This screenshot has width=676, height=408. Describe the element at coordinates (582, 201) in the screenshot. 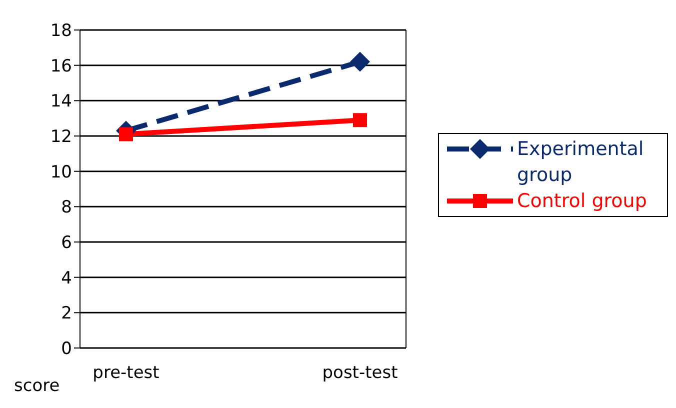

I see `legend-label: Control group` at that location.